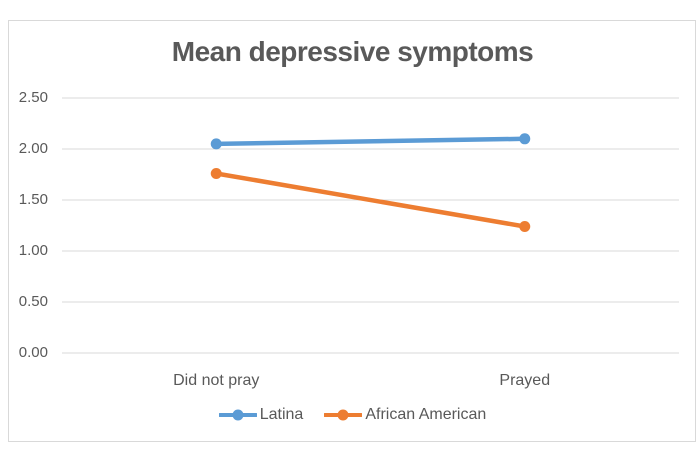 This screenshot has height=467, width=700. What do you see at coordinates (33, 97) in the screenshot?
I see `y-tick-label: 2.50` at bounding box center [33, 97].